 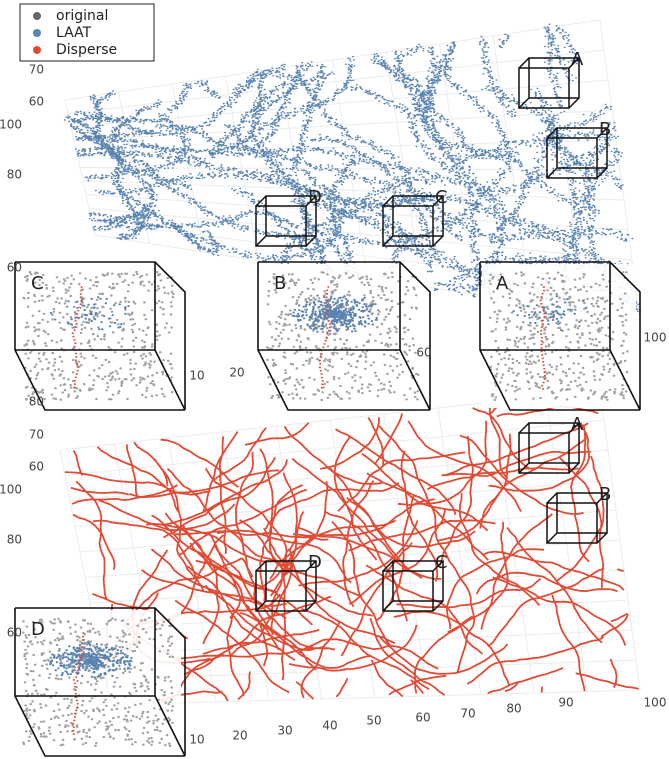 What do you see at coordinates (38, 629) in the screenshot?
I see `inset-label: D` at bounding box center [38, 629].